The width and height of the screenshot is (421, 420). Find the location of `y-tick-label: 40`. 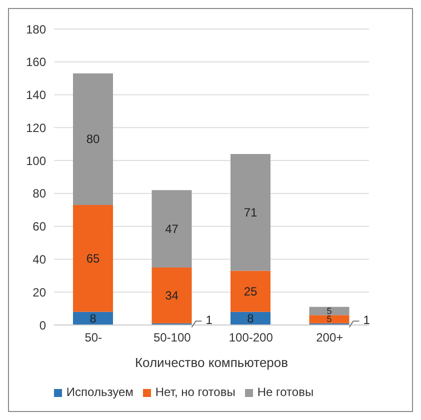

y-tick-label: 40 is located at coordinates (39, 259).